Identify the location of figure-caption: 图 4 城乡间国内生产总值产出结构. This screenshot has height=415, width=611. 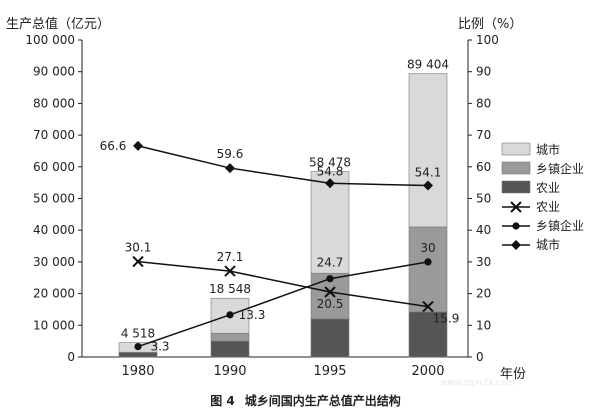
(305, 400).